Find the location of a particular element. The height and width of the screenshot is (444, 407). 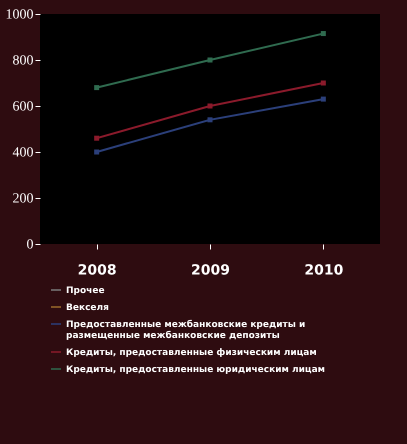

x-tick-label: 2009 is located at coordinates (210, 270).